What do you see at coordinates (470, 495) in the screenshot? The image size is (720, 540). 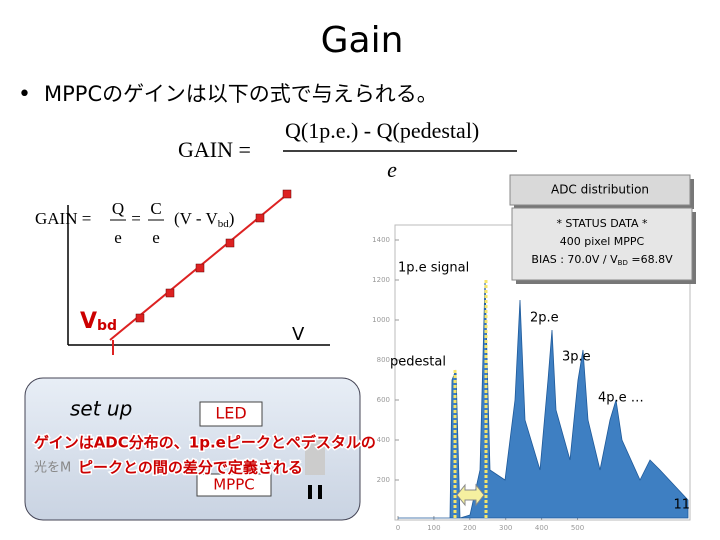 I see `double-arrow` at bounding box center [470, 495].